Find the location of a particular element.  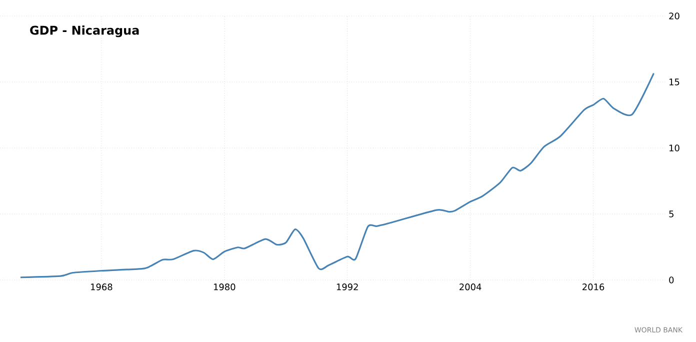

y-tick-label: 10 is located at coordinates (675, 148).